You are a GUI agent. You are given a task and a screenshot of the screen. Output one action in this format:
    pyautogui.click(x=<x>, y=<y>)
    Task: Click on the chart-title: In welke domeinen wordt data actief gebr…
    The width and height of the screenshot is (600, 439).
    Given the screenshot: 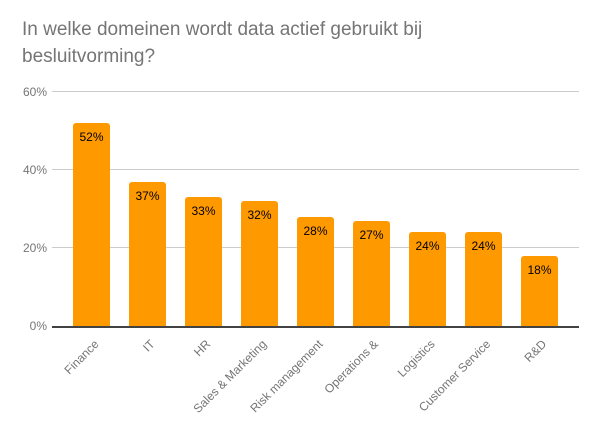 What is the action you would take?
    pyautogui.click(x=222, y=43)
    